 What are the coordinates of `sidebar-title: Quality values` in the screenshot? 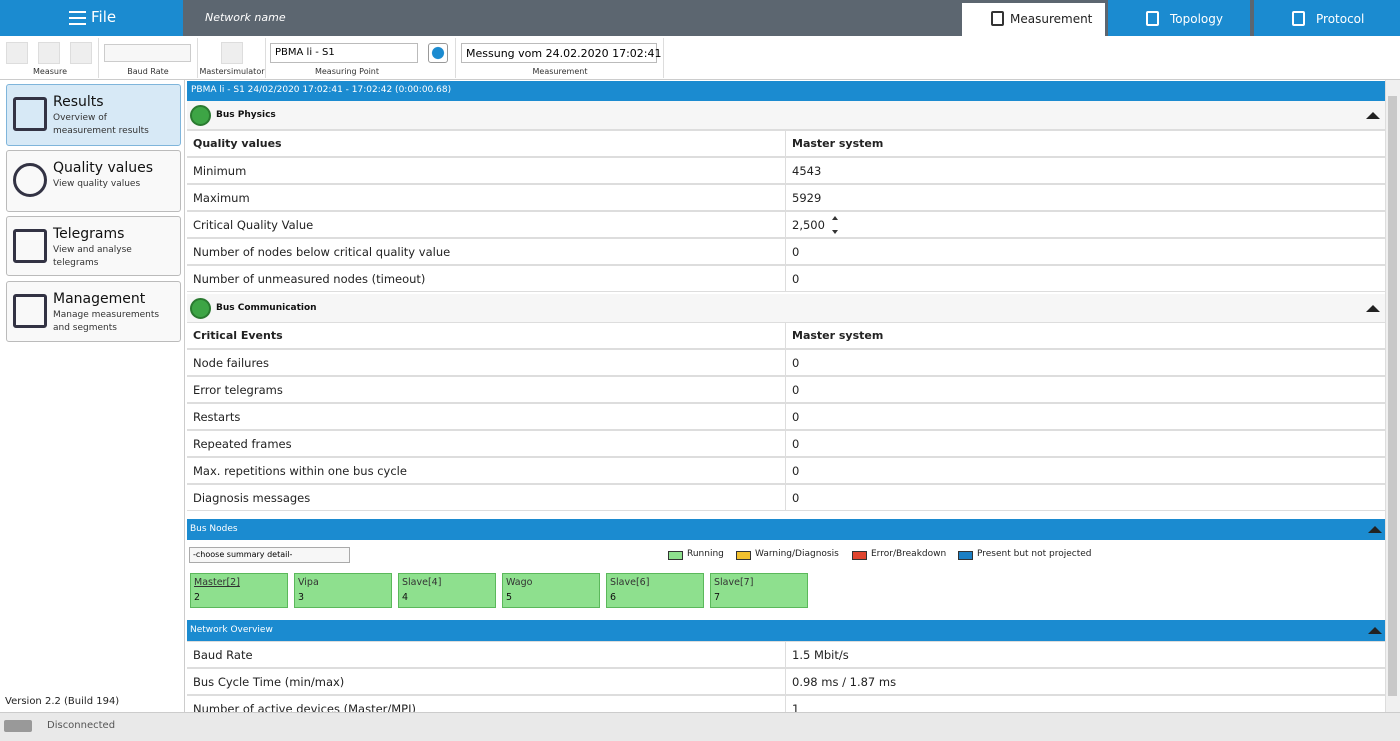 It's located at (103, 168).